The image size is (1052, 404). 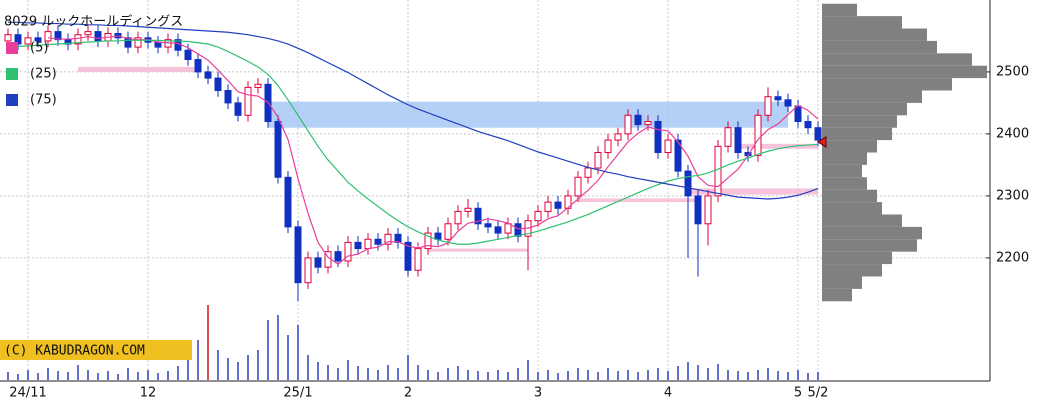 I want to click on chart-title: 8029 ルックホールディングス, so click(x=93, y=22).